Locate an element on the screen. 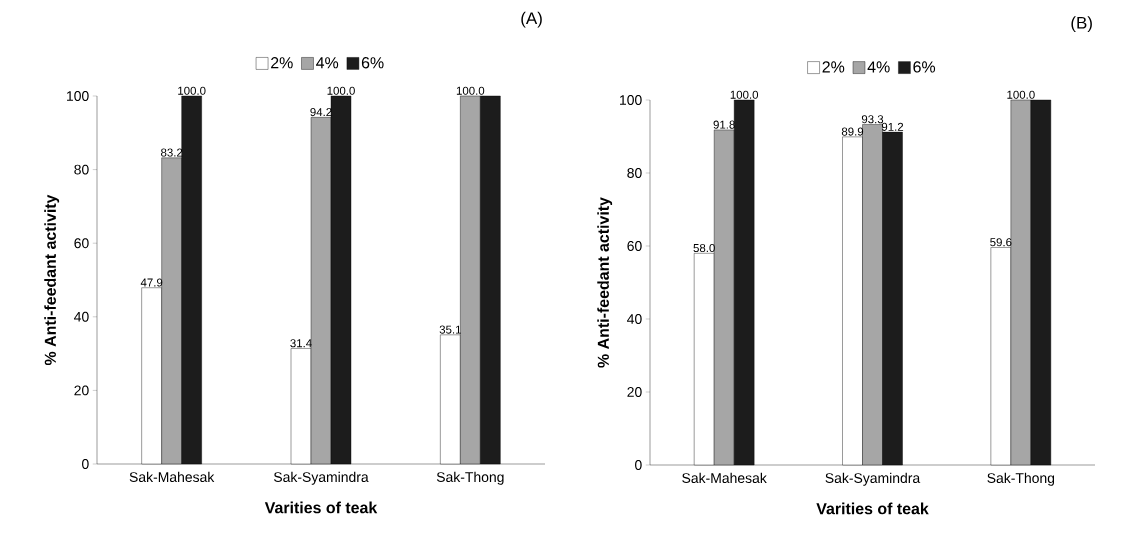  data-label: 59.6 is located at coordinates (1001, 242).